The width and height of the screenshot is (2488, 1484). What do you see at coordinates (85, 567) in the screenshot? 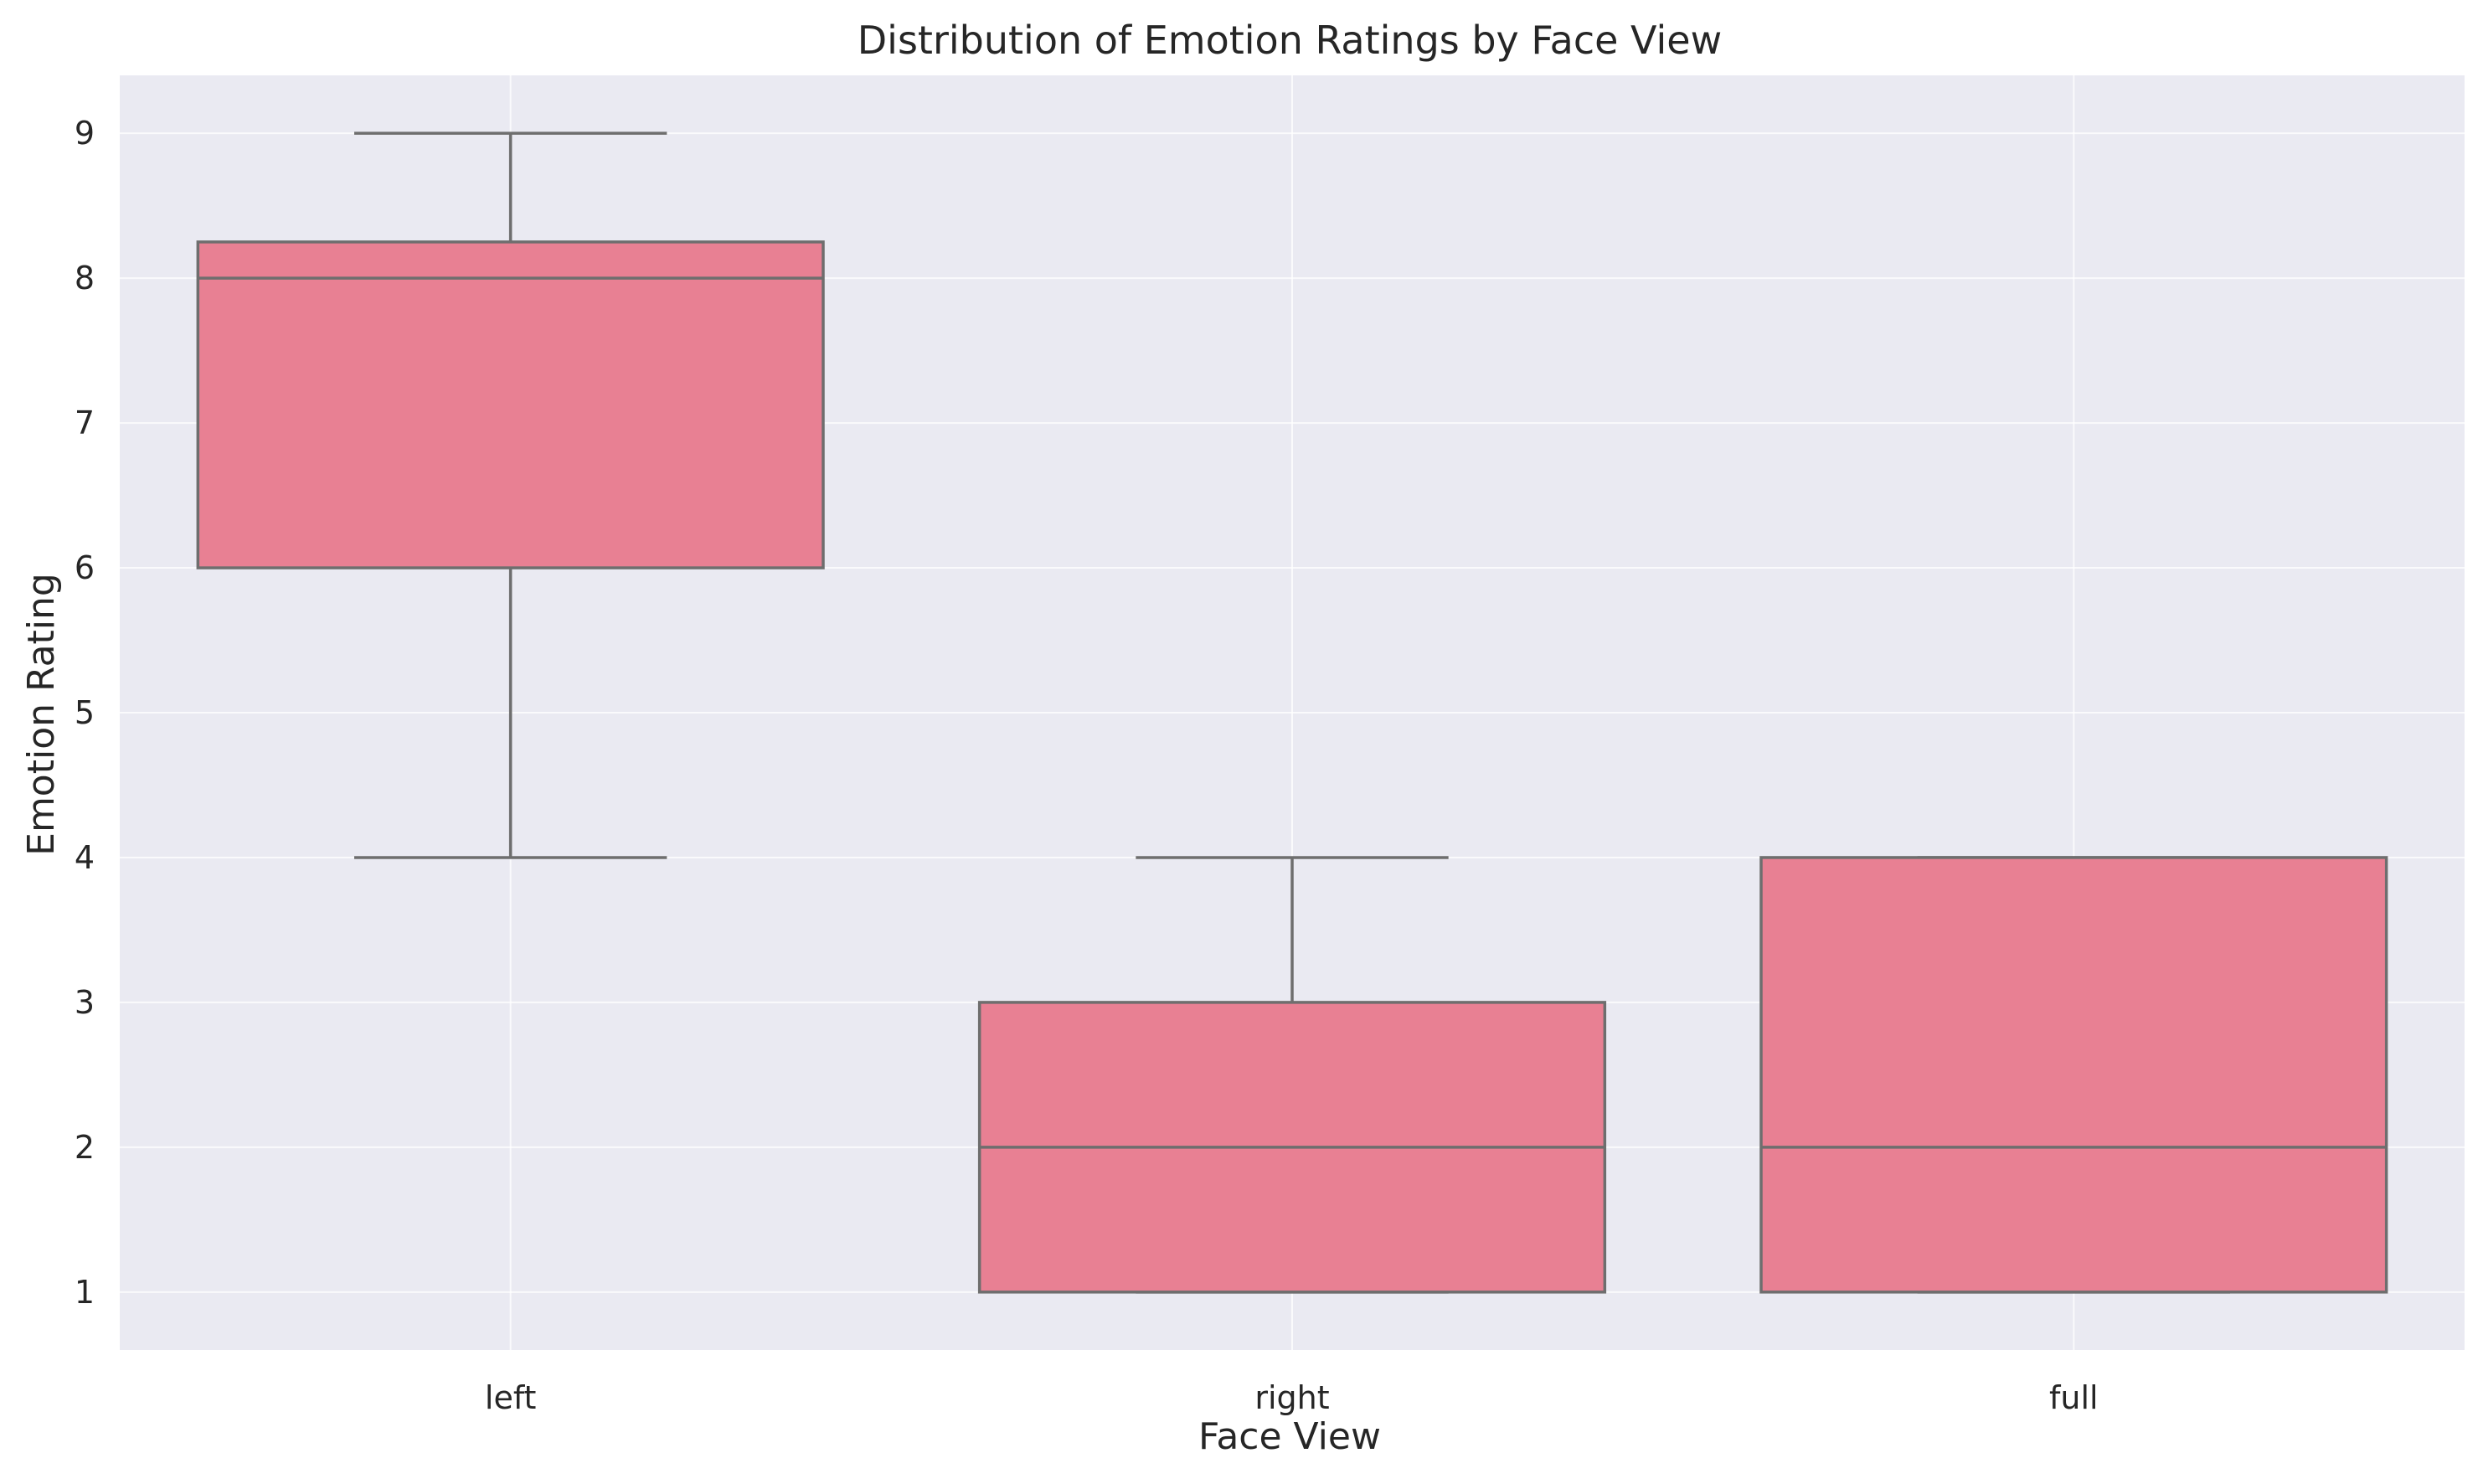
I see `y-tick-label: 6` at bounding box center [85, 567].